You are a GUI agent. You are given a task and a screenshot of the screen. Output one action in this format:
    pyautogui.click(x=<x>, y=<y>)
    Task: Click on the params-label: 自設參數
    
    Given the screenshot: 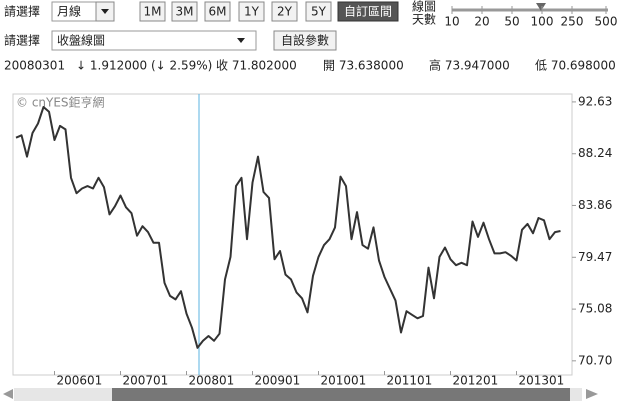 What is the action you would take?
    pyautogui.click(x=305, y=40)
    